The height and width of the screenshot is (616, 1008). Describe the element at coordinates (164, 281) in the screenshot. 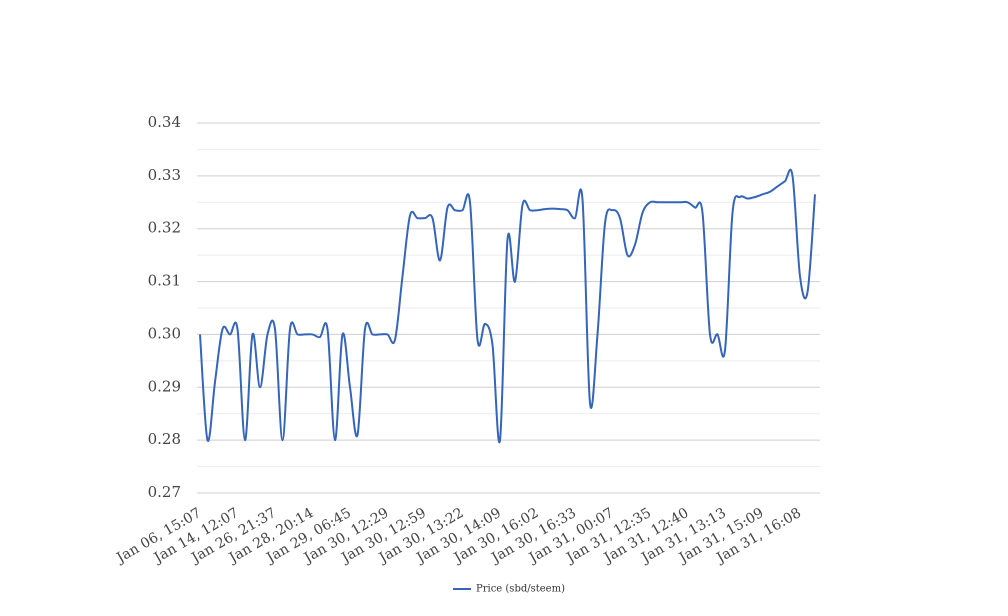

I see `y-tick-label: 0.31` at that location.